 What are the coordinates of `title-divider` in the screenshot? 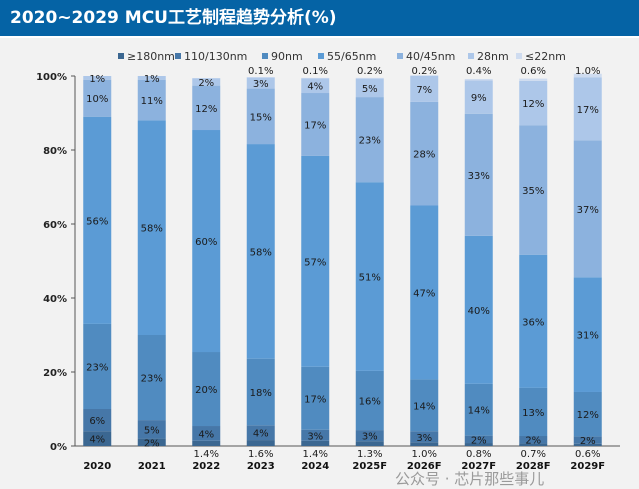 It's located at (319, 37).